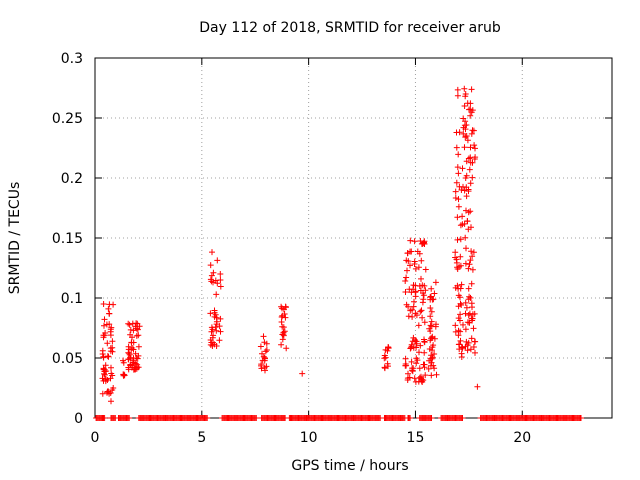 This screenshot has width=640, height=480. What do you see at coordinates (67, 239) in the screenshot?
I see `y-tick-label: 0.15` at bounding box center [67, 239].